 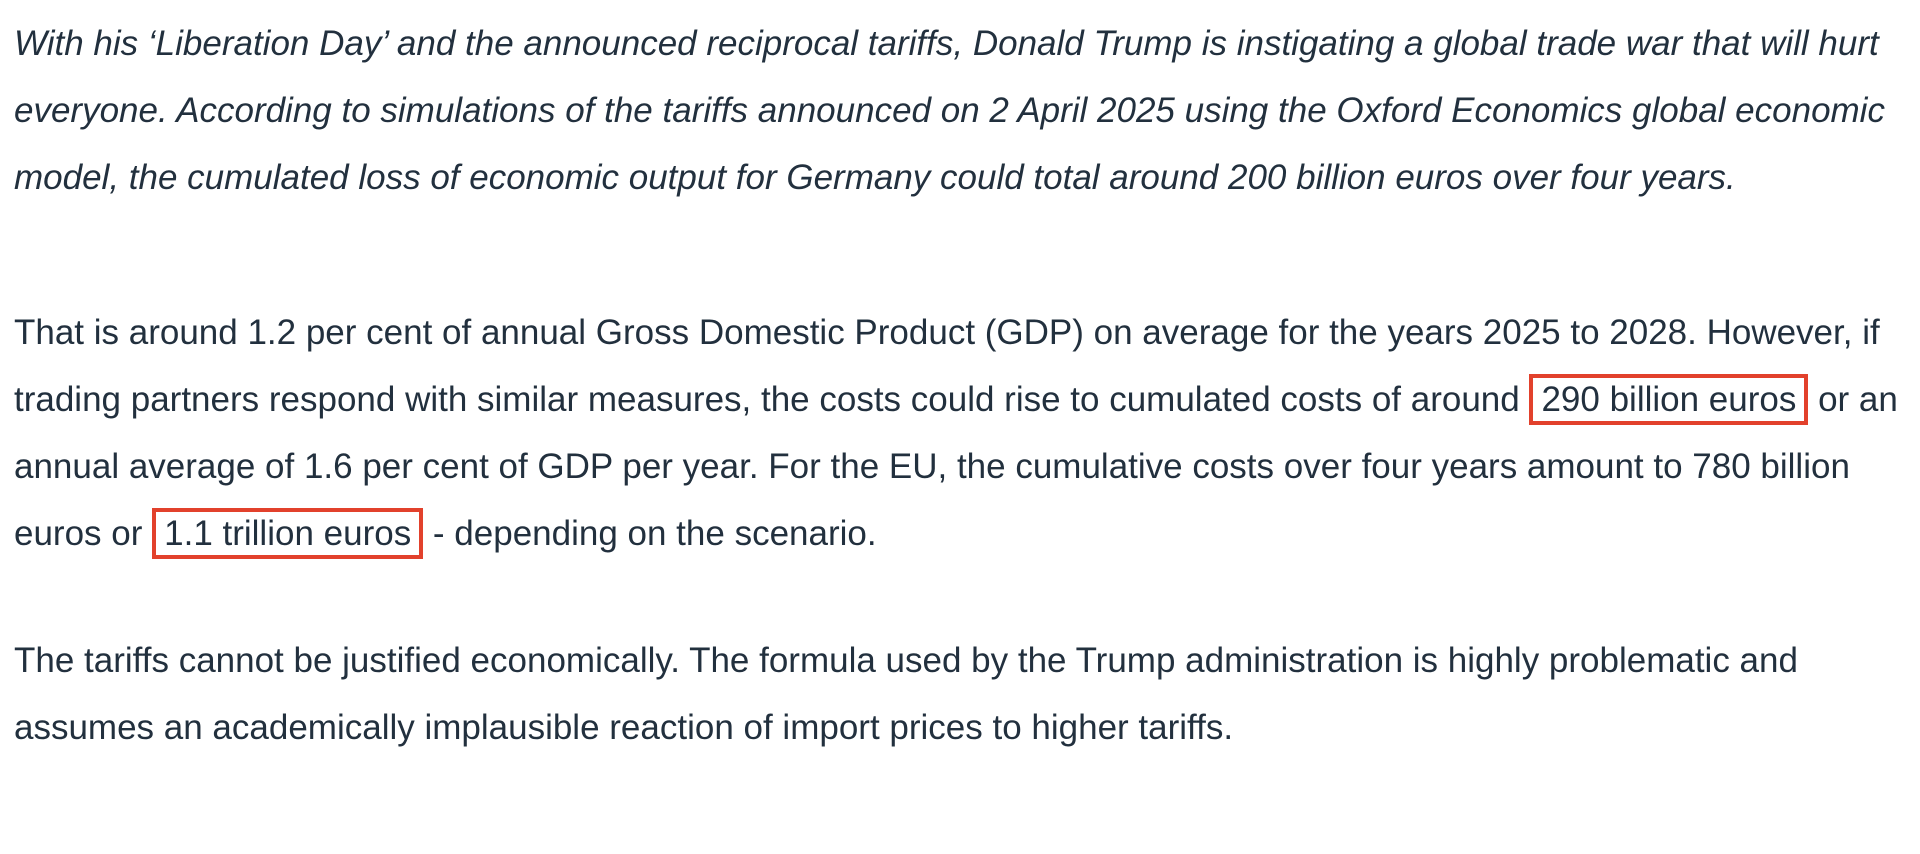 What do you see at coordinates (650, 533) in the screenshot?
I see `paragraph-costs-text-3: - depending on the scenario.` at bounding box center [650, 533].